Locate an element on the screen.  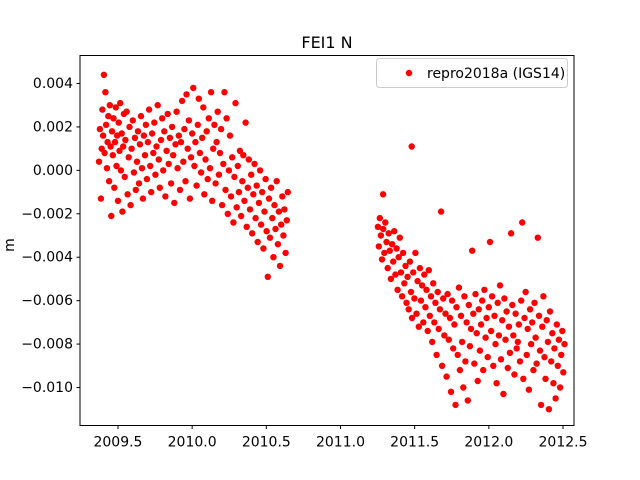
y-tick-label: 0.002 is located at coordinates (53, 127).